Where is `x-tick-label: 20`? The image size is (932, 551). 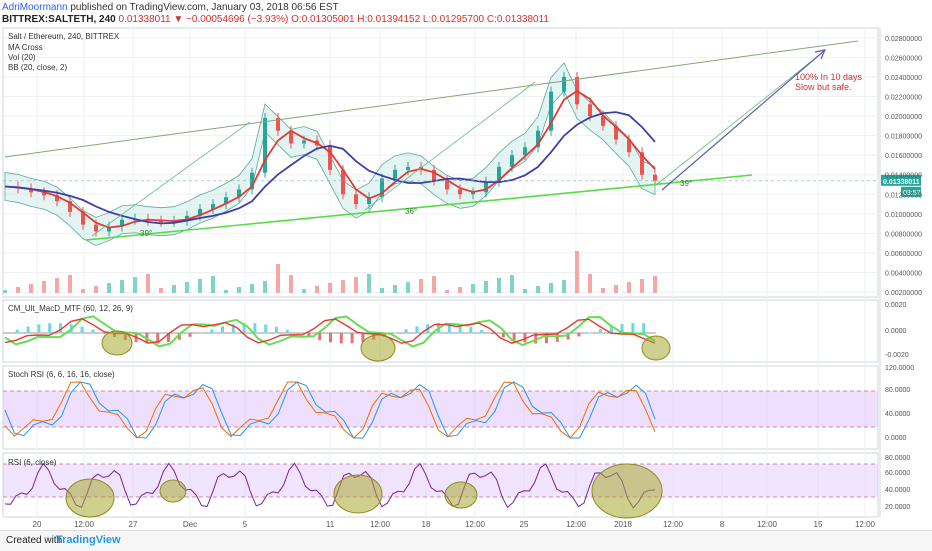 x-tick-label: 20 is located at coordinates (37, 524).